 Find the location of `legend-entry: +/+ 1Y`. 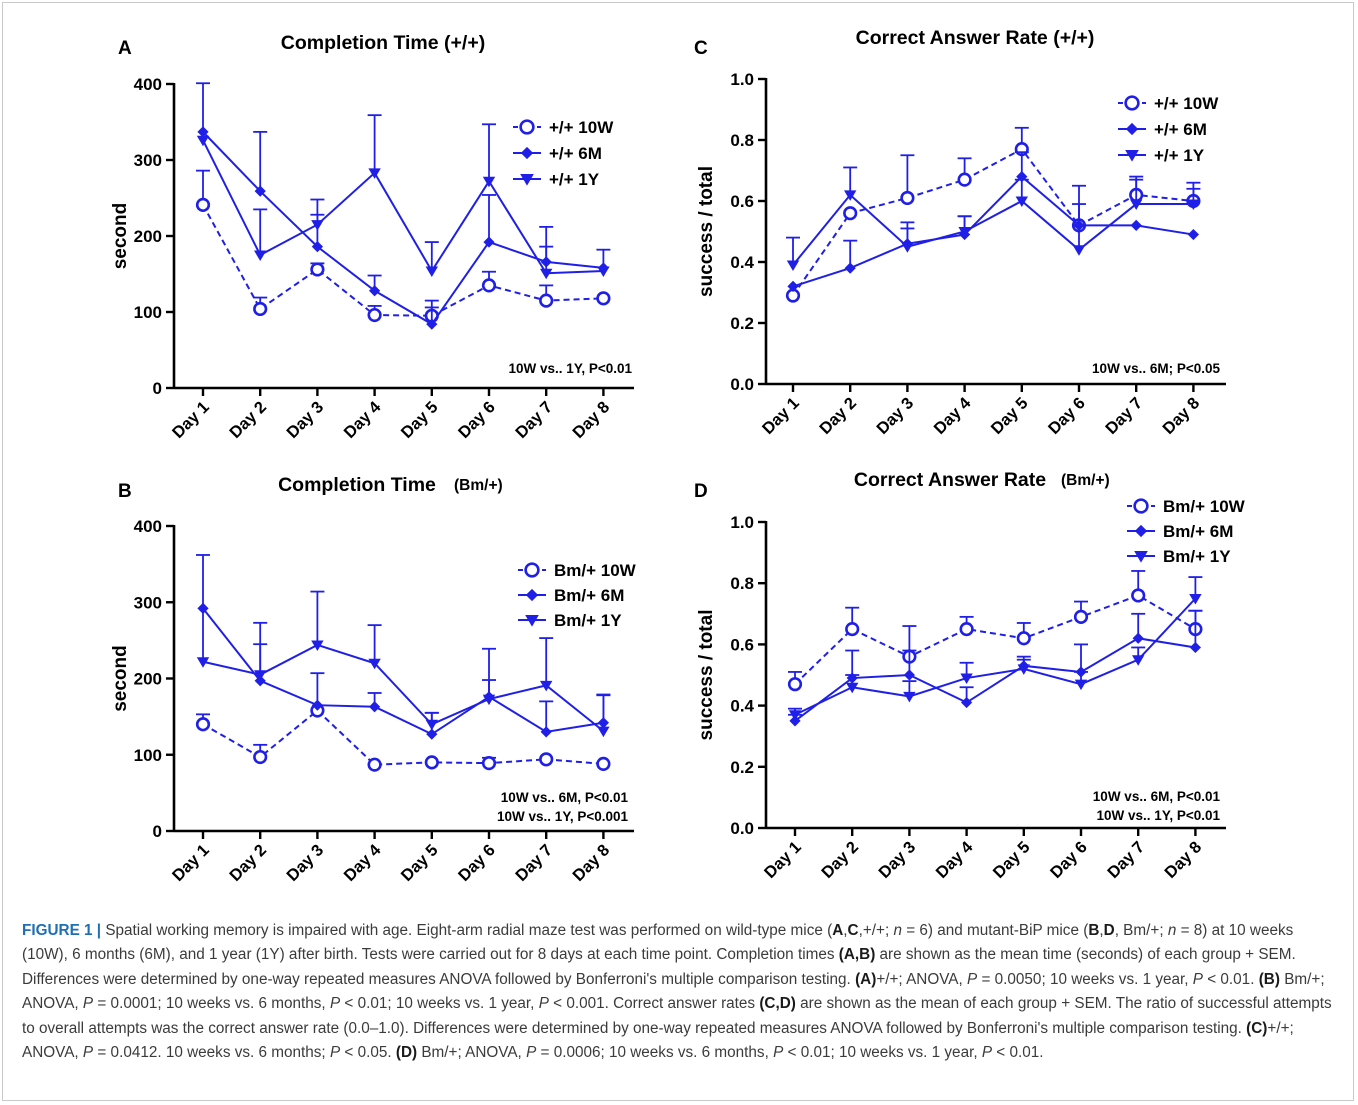

legend-entry: +/+ 1Y is located at coordinates (556, 179).